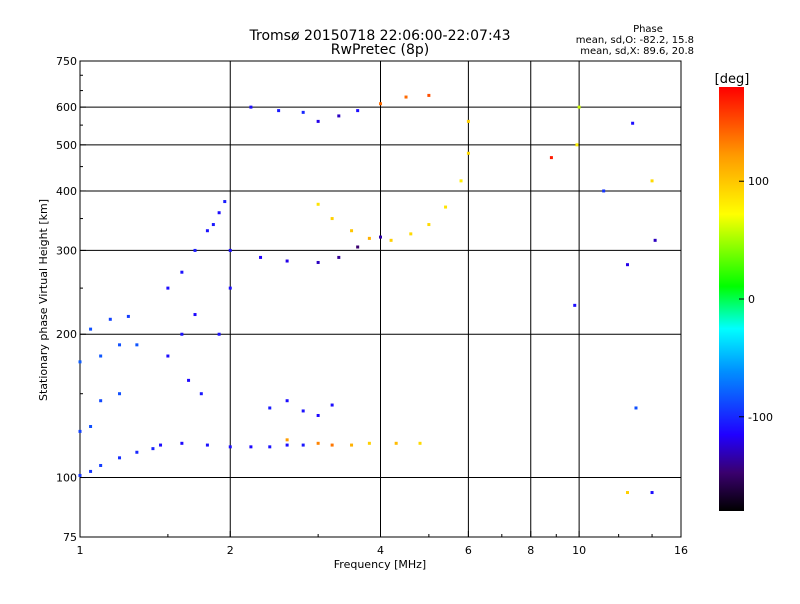 The width and height of the screenshot is (800, 604). What do you see at coordinates (66, 191) in the screenshot?
I see `y-tick-label: 400` at bounding box center [66, 191].